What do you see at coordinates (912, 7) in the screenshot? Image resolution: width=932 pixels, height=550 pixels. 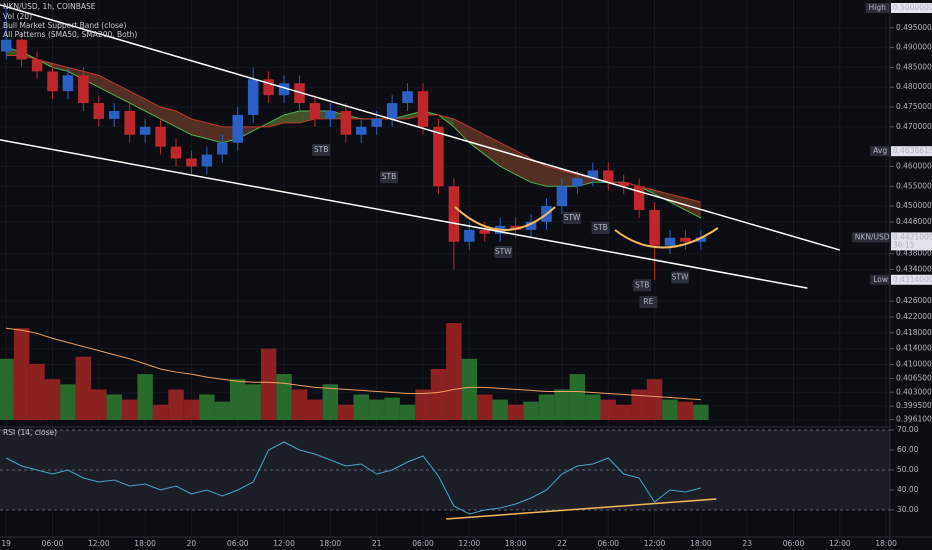 I see `marker-value: 0.50000000` at bounding box center [912, 7].